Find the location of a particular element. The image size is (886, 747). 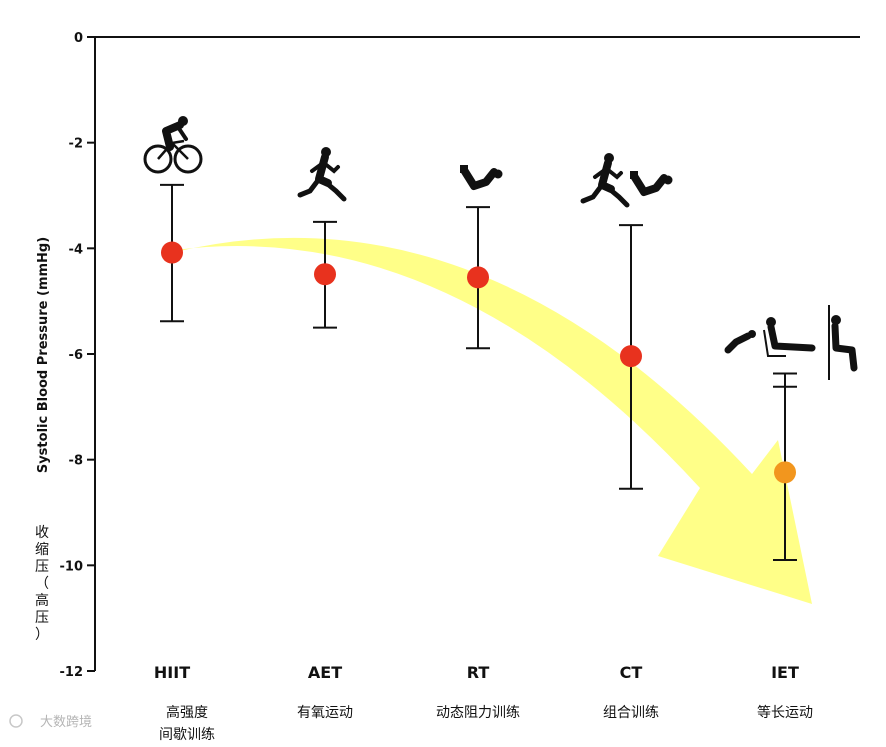

y-axis-label: Systolic Blood Pressure (mmHg) is located at coordinates (43, 355).